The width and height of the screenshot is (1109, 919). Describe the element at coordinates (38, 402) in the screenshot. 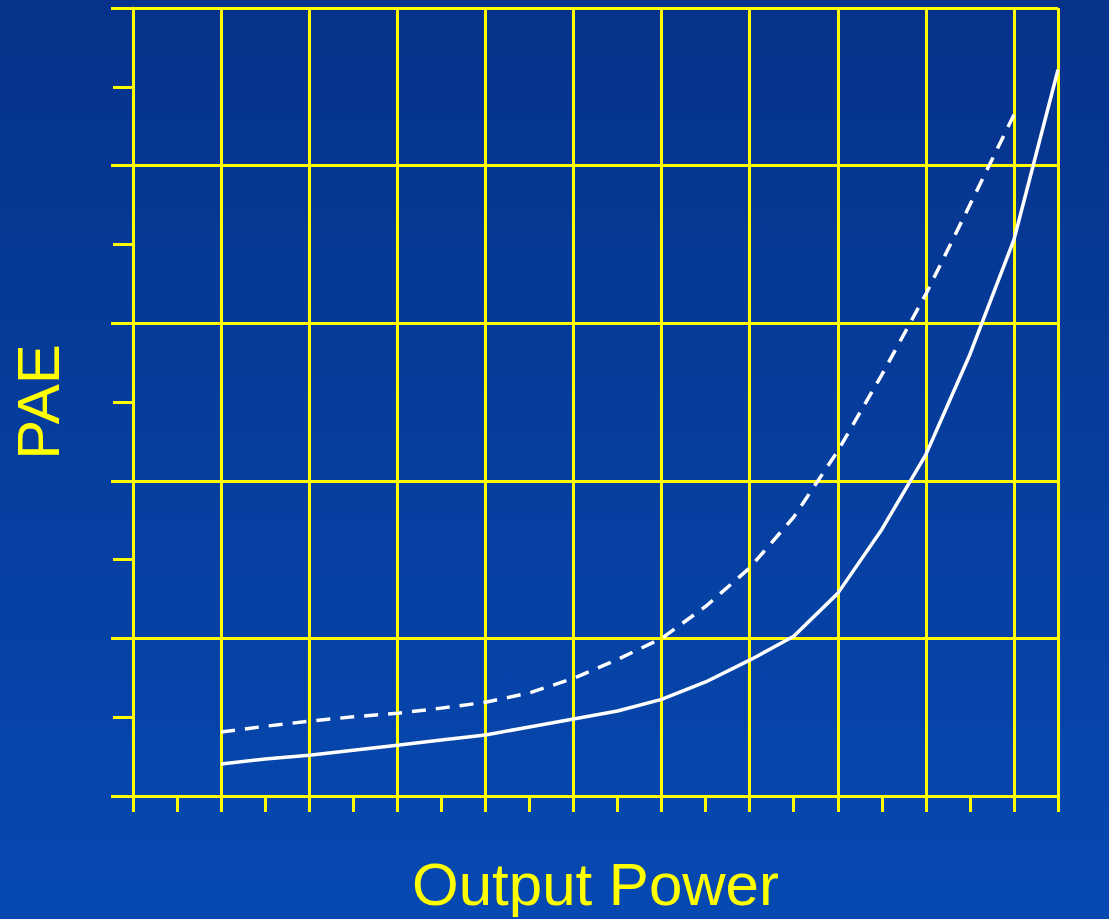

I see `y-axis-title: PAE` at that location.